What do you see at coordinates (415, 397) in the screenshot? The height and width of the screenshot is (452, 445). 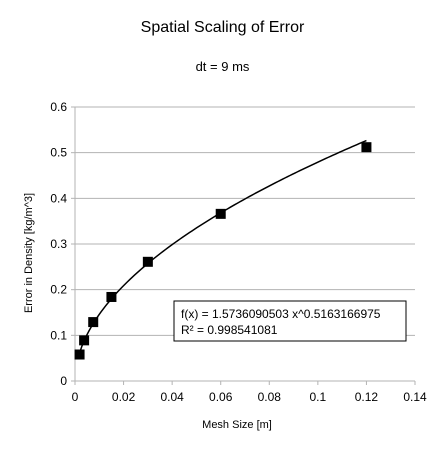 I see `x-tick-label: 0.14` at bounding box center [415, 397].